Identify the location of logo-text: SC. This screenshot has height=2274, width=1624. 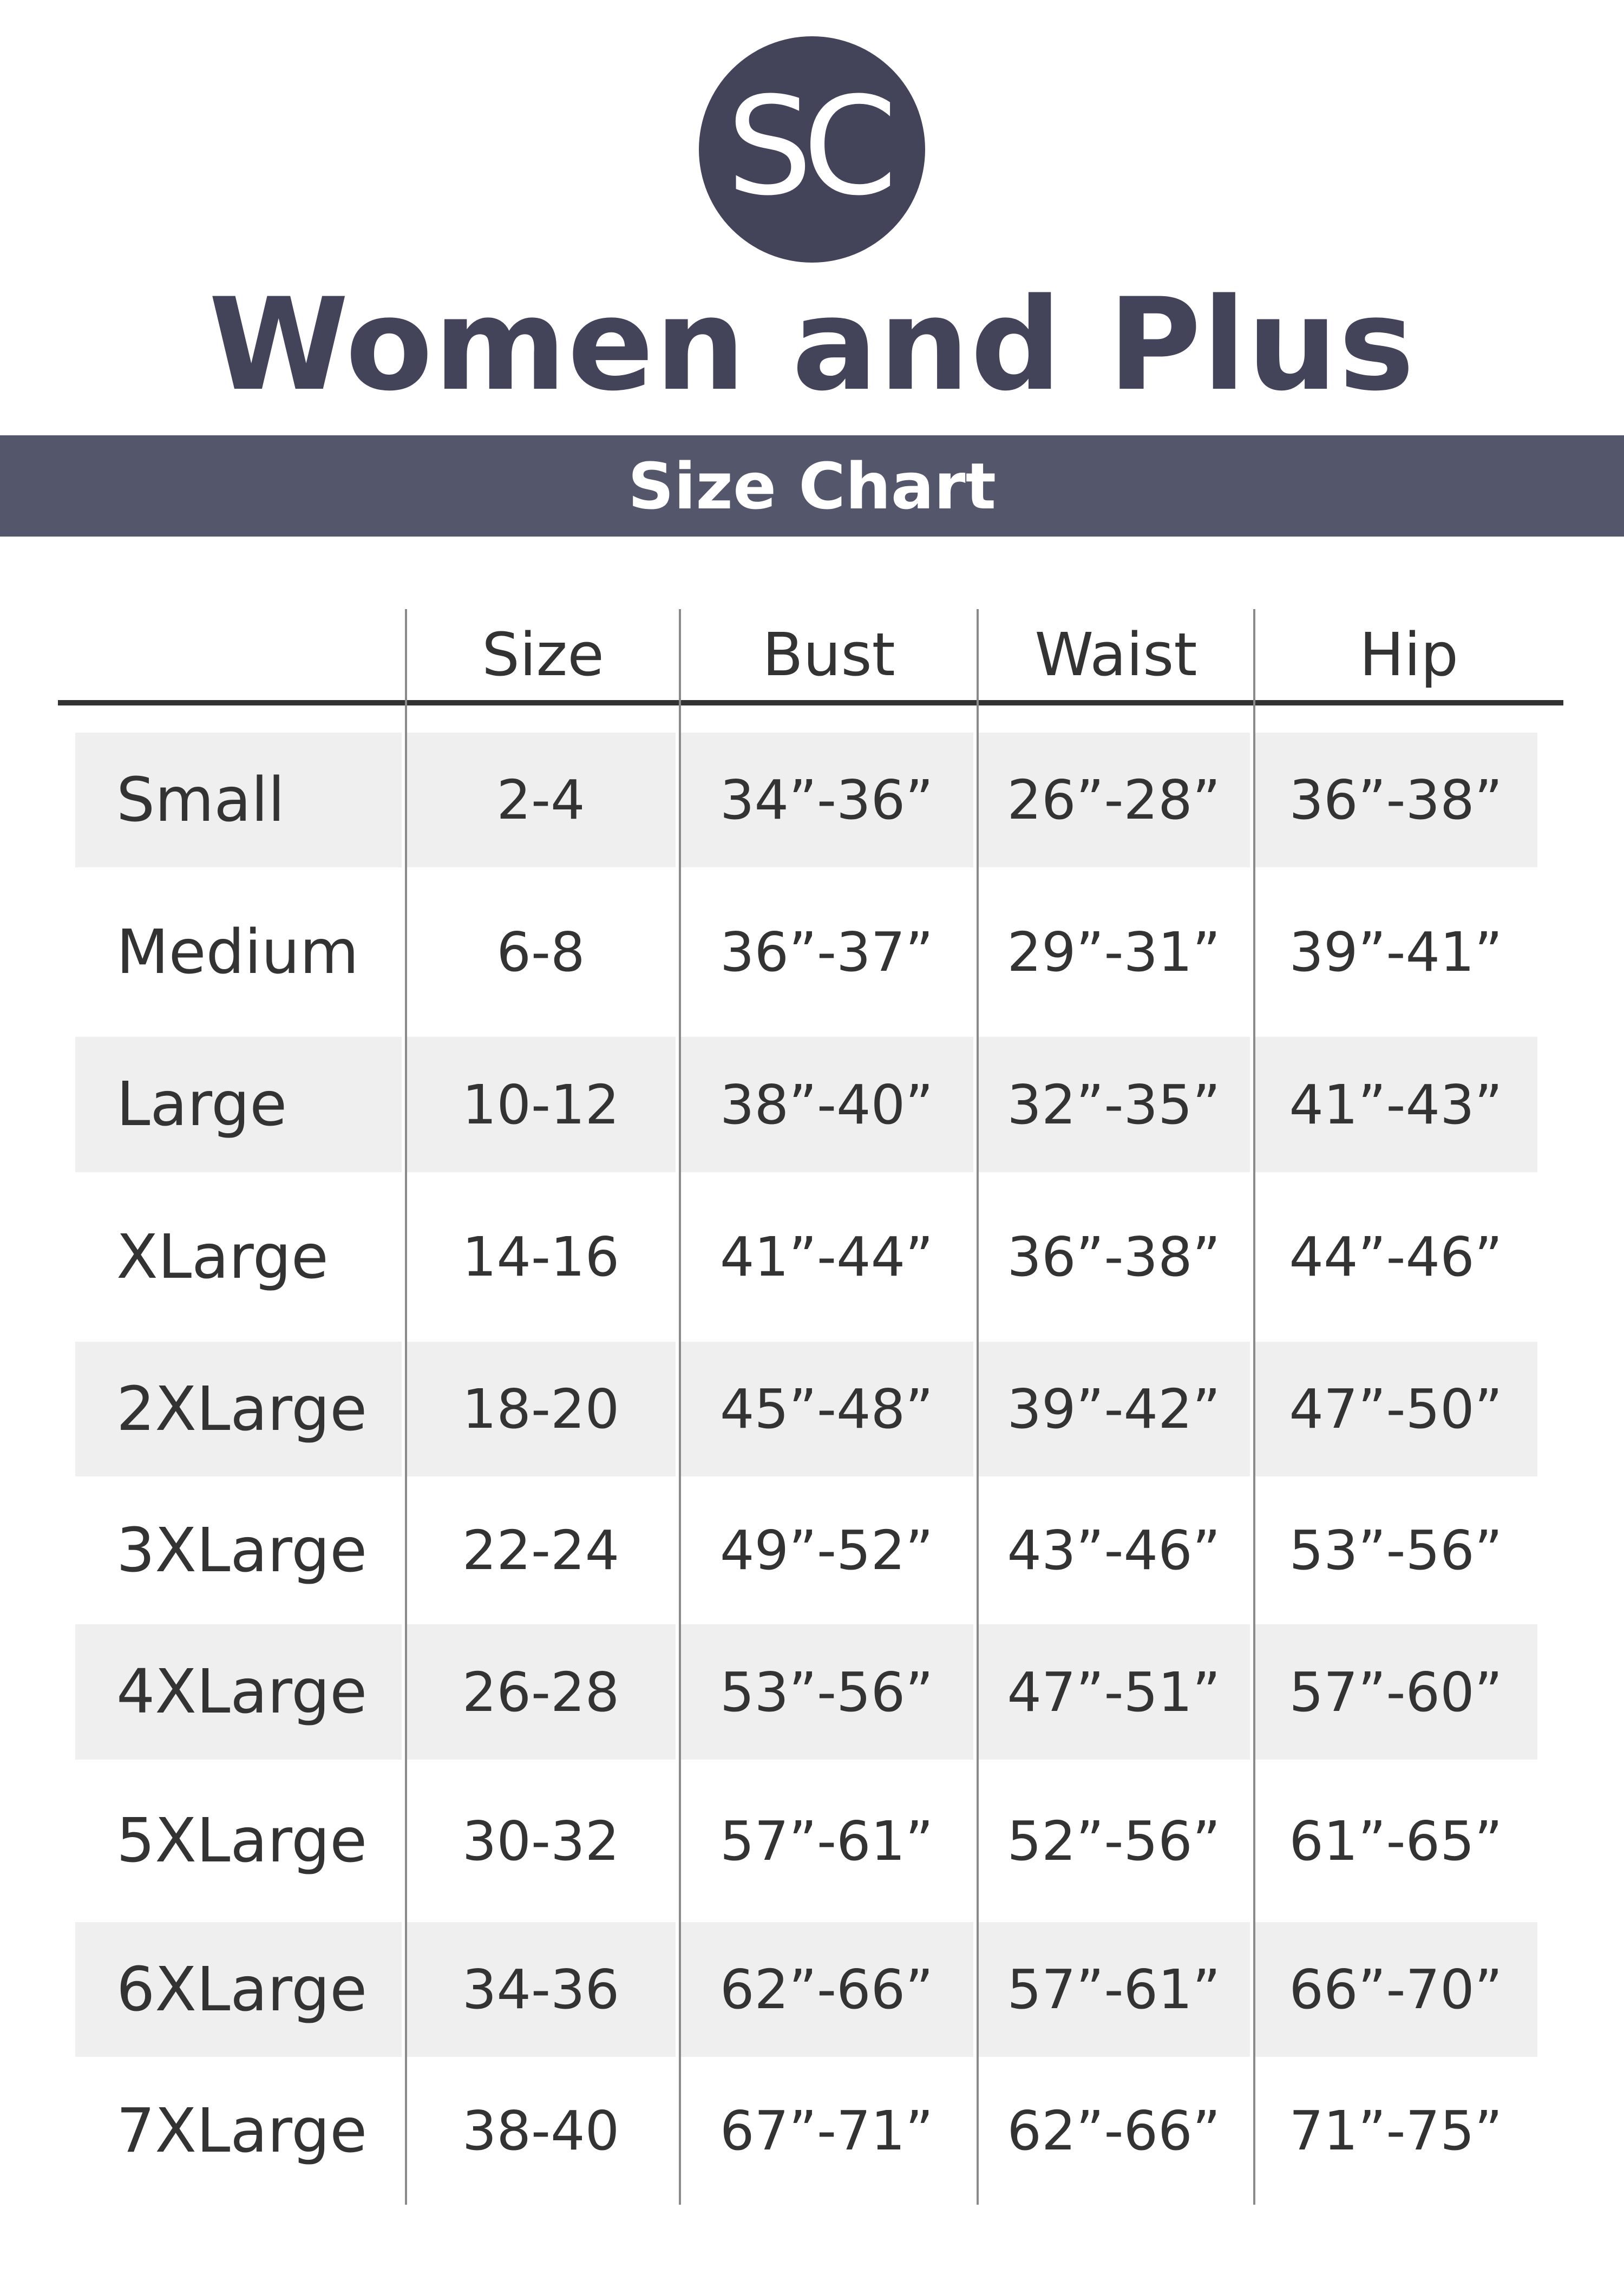
(811, 147).